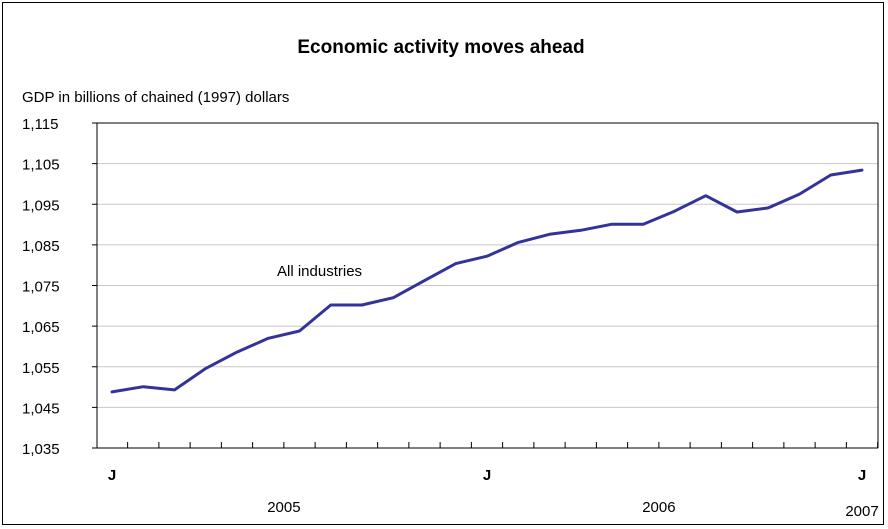  Describe the element at coordinates (41, 368) in the screenshot. I see `y-tick-label: 1,055` at that location.